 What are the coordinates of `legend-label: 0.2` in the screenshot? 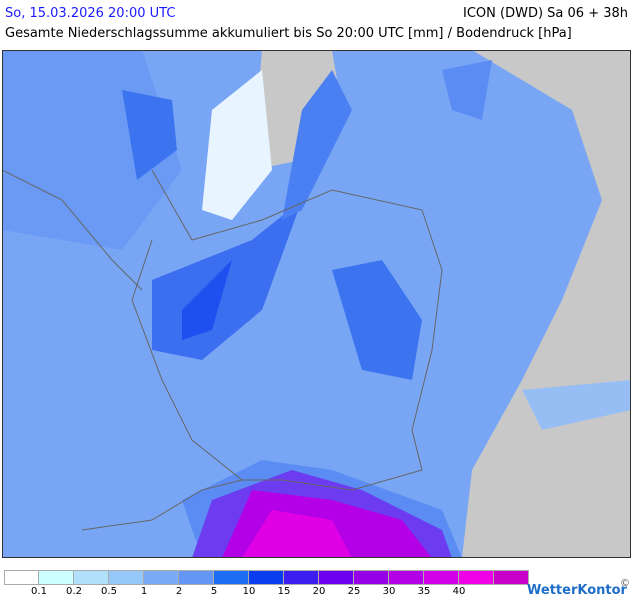 It's located at (74, 591).